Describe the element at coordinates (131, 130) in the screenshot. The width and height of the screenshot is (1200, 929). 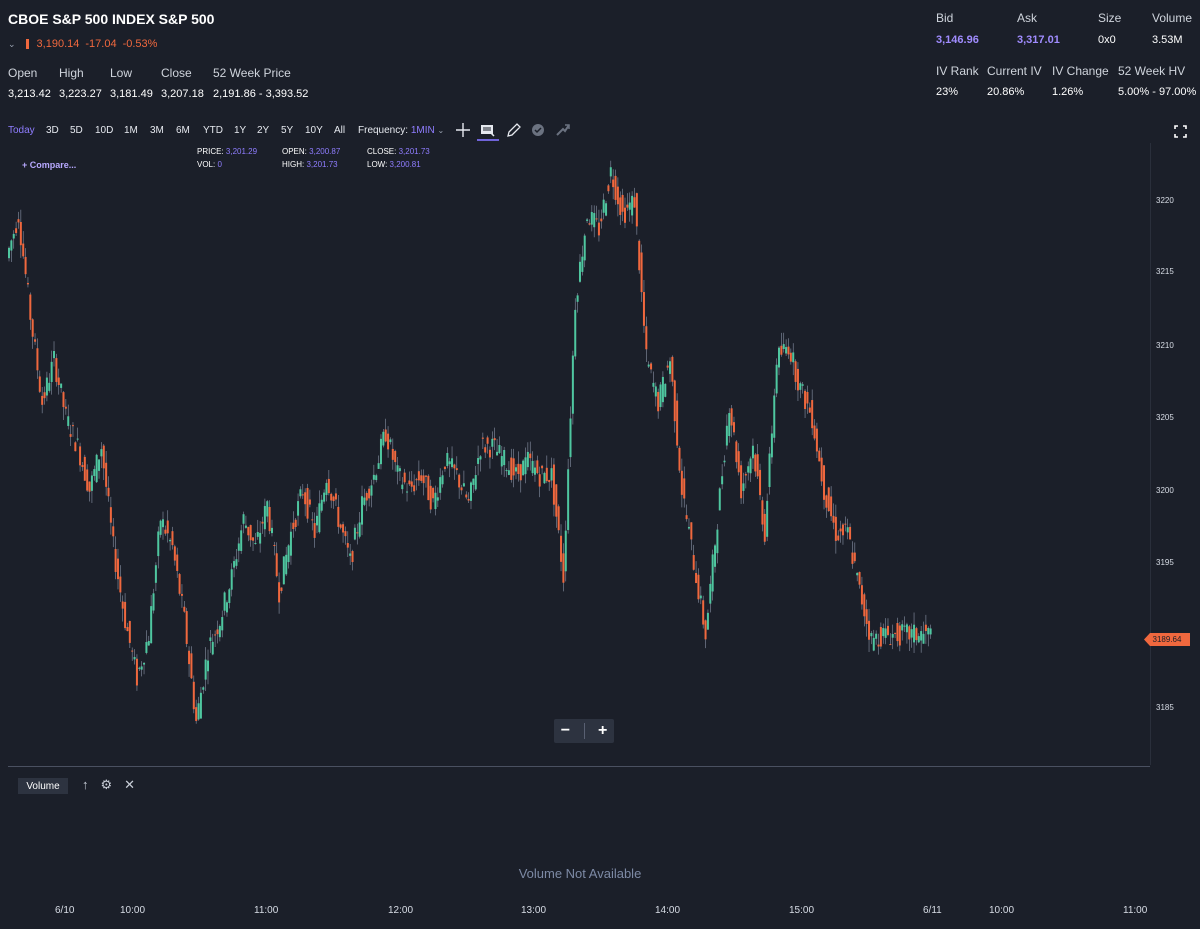
I see `range-1m: 1M` at that location.